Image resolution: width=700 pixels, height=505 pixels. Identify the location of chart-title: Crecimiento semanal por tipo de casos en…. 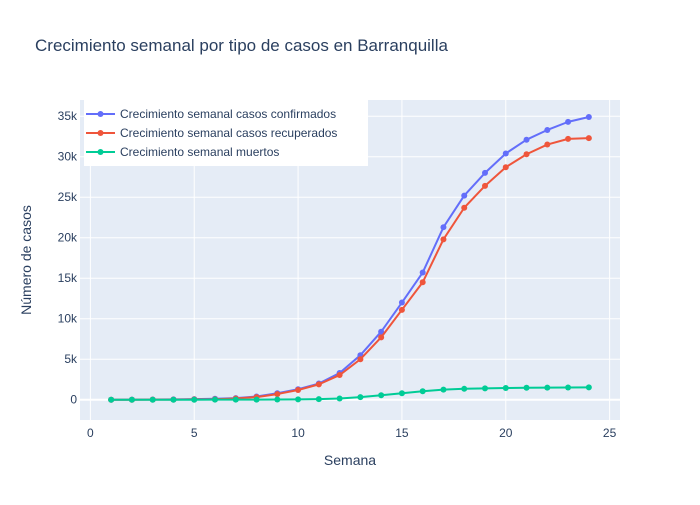
(241, 45).